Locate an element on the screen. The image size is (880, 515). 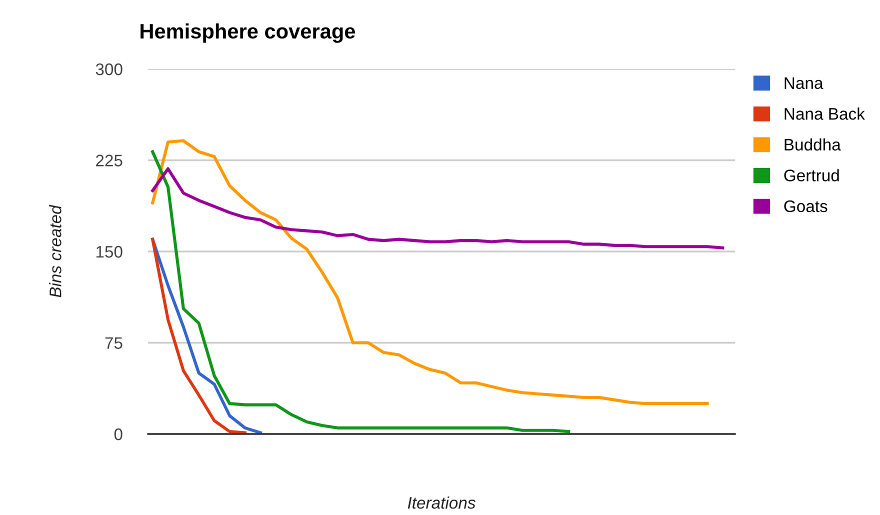
legend-label: Gertrud is located at coordinates (811, 175).